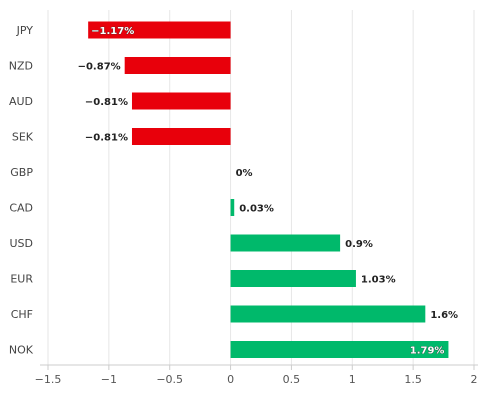 The height and width of the screenshot is (401, 493). I want to click on bar-aud, so click(181, 101).